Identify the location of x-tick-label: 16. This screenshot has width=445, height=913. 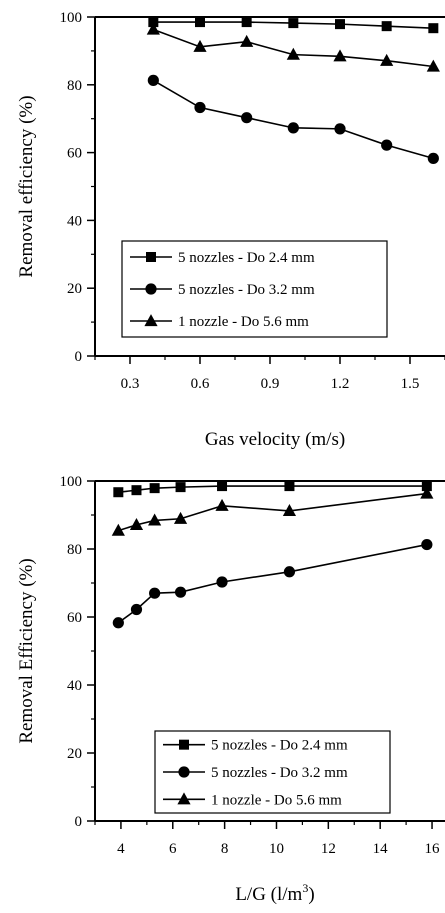
(433, 849).